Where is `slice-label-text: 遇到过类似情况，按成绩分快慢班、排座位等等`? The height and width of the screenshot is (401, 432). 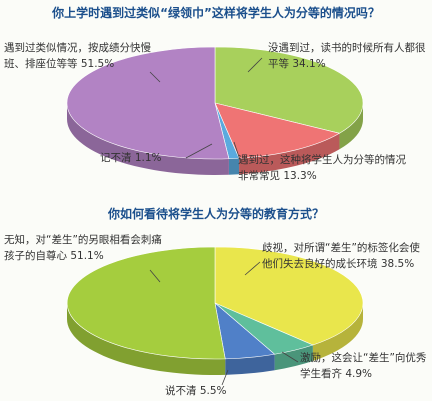 slice-label-text: 遇到过类似情况，按成绩分快慢班、排座位等等 is located at coordinates (77, 56).